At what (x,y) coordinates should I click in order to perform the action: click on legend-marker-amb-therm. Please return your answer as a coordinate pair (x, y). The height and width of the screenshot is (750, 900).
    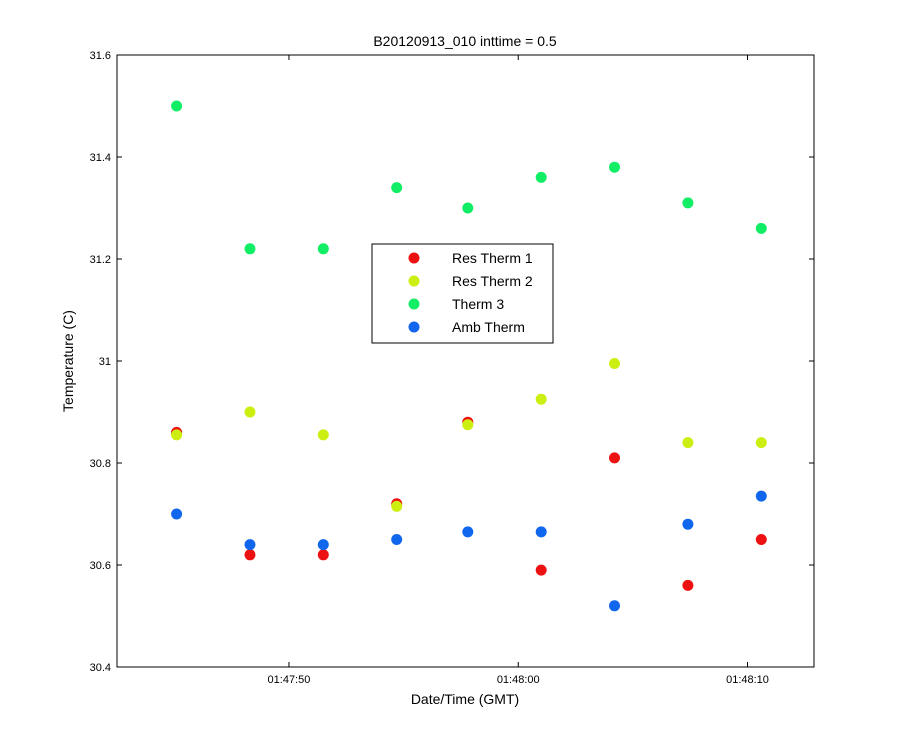
    Looking at the image, I should click on (414, 327).